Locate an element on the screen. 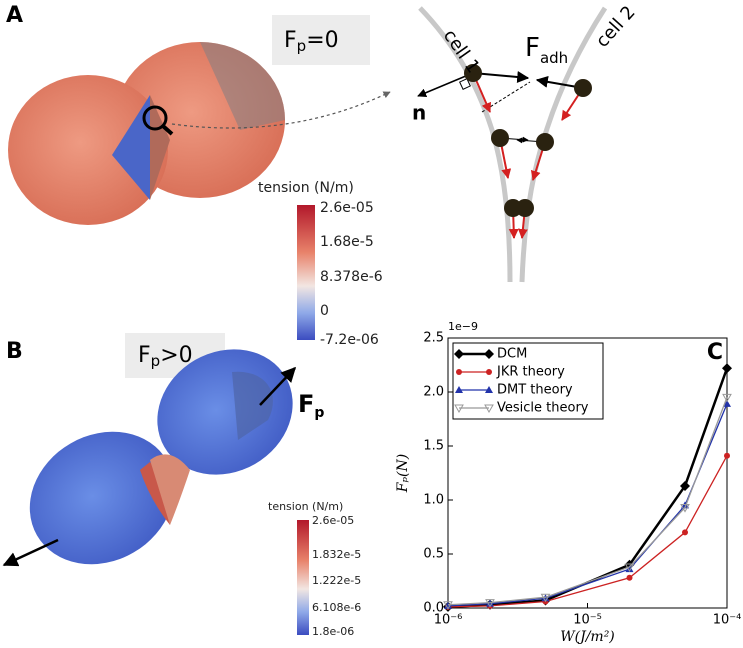  state-label: Fp>0 is located at coordinates (165, 356).